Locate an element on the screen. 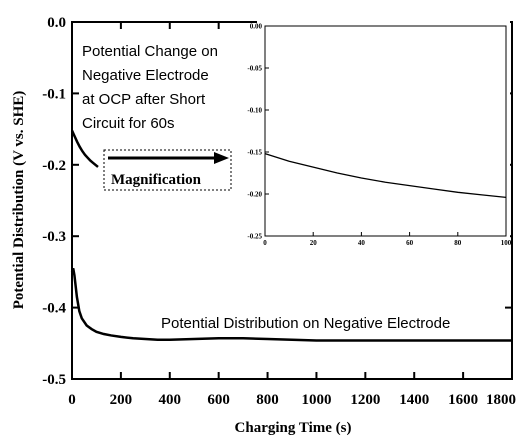 Image resolution: width=530 pixels, height=441 pixels. annotation-line-4: Circuit for 60s is located at coordinates (128, 123).